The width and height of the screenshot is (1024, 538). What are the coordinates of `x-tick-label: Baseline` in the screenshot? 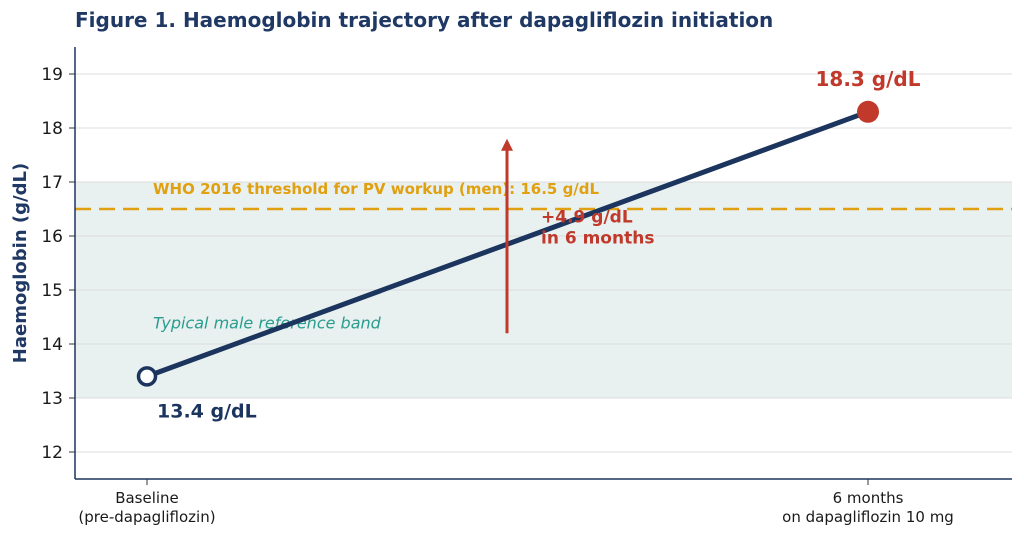 It's located at (147, 498).